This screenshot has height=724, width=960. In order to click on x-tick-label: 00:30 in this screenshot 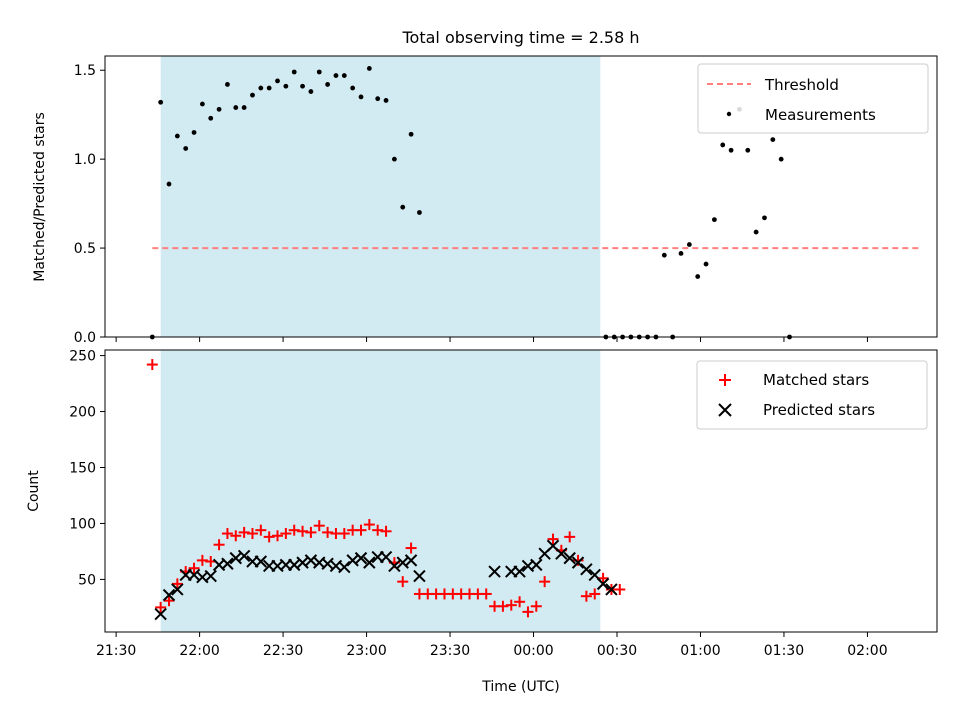, I will do `click(617, 651)`.